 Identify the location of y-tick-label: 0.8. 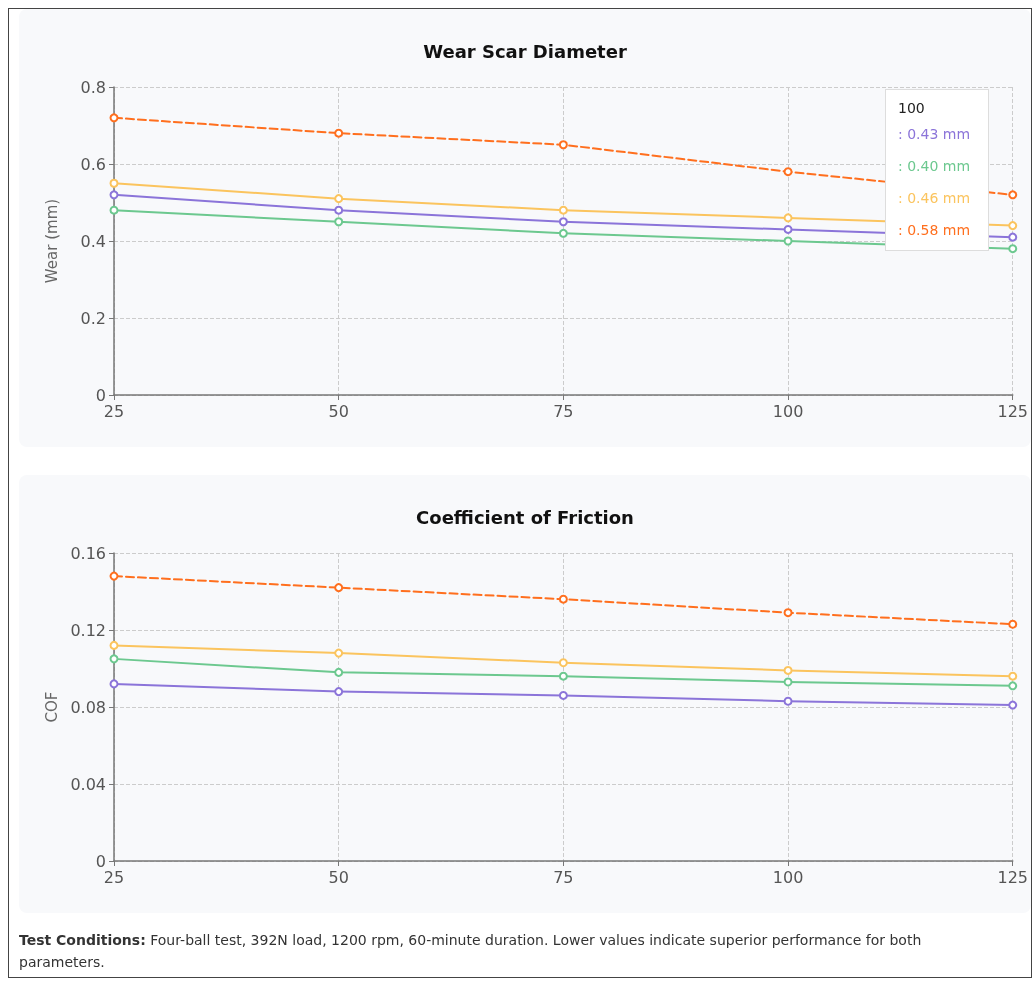
(93, 87).